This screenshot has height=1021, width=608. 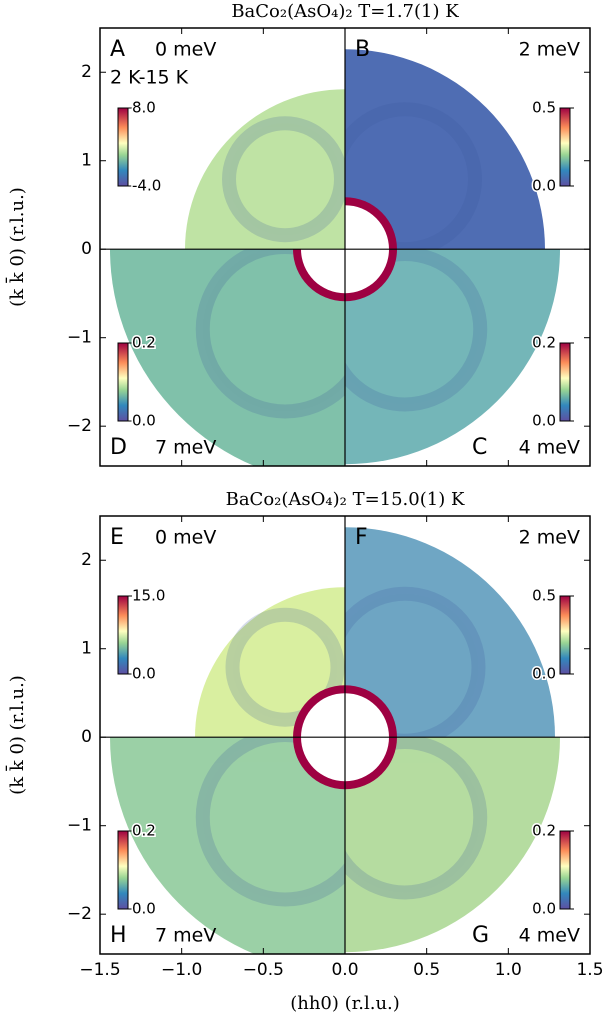 What do you see at coordinates (344, 970) in the screenshot?
I see `x-tick-label: 0.0` at bounding box center [344, 970].